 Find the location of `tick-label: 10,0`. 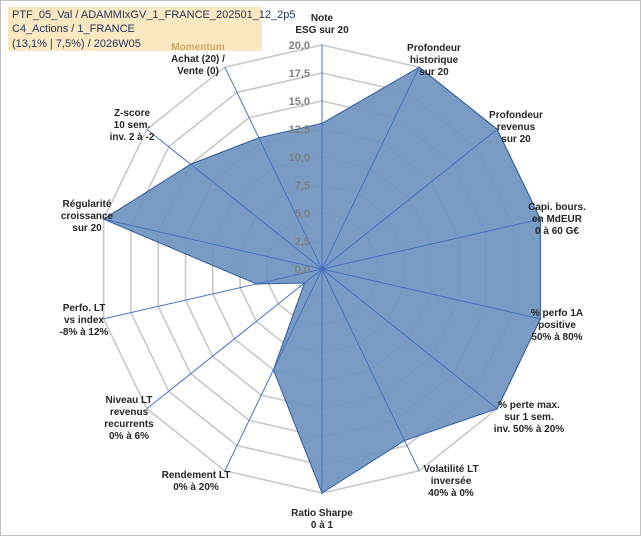

tick-label: 10,0 is located at coordinates (299, 158).